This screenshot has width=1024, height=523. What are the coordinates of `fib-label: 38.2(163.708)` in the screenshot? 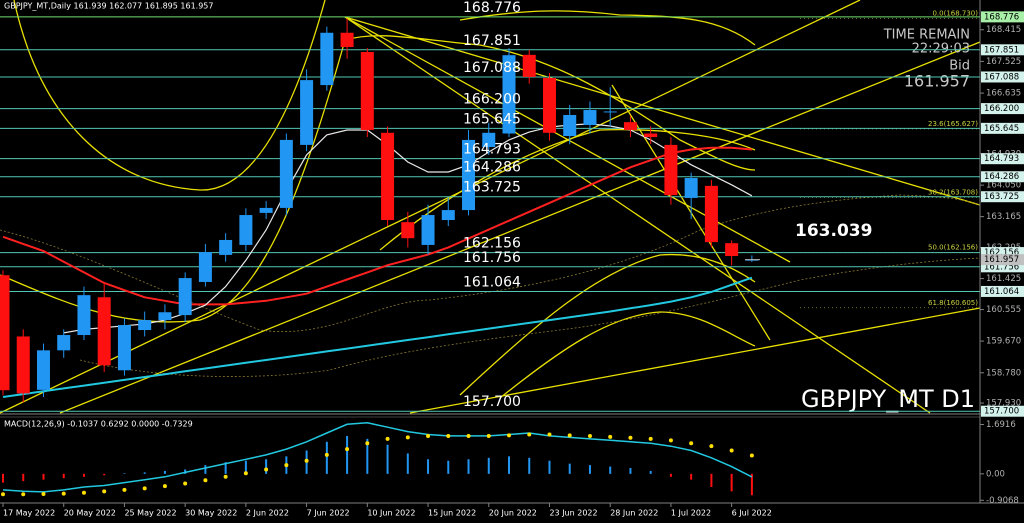 It's located at (953, 192).